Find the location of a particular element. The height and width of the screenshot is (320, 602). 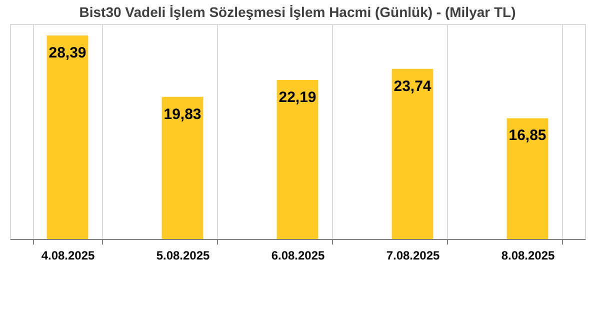

data-label: 19,83 is located at coordinates (183, 114).